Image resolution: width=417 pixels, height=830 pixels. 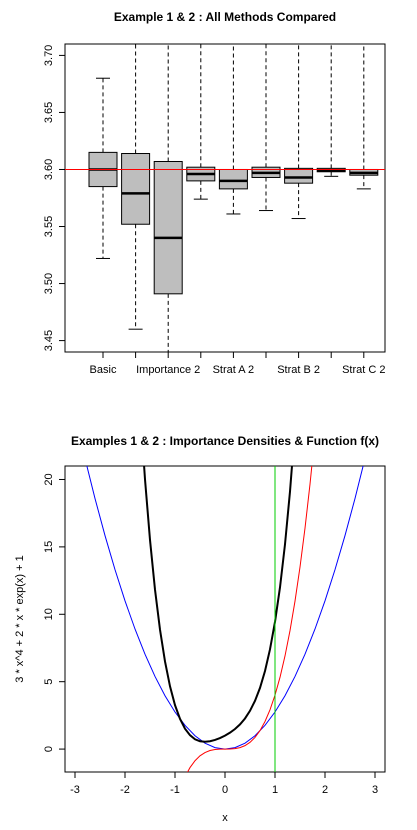 I want to click on x-tick-label: 3, so click(x=375, y=790).